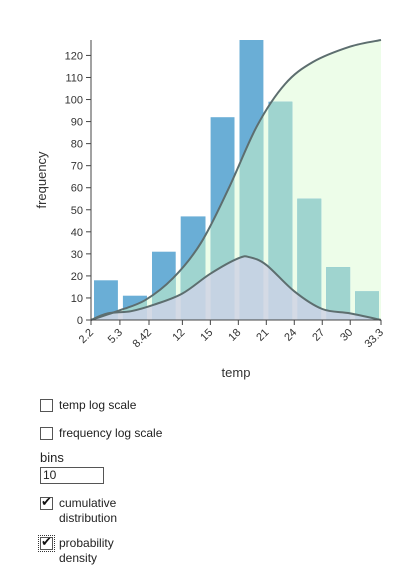 Image resolution: width=419 pixels, height=574 pixels. What do you see at coordinates (374, 339) in the screenshot?
I see `x-tick-label: 33.3` at bounding box center [374, 339].